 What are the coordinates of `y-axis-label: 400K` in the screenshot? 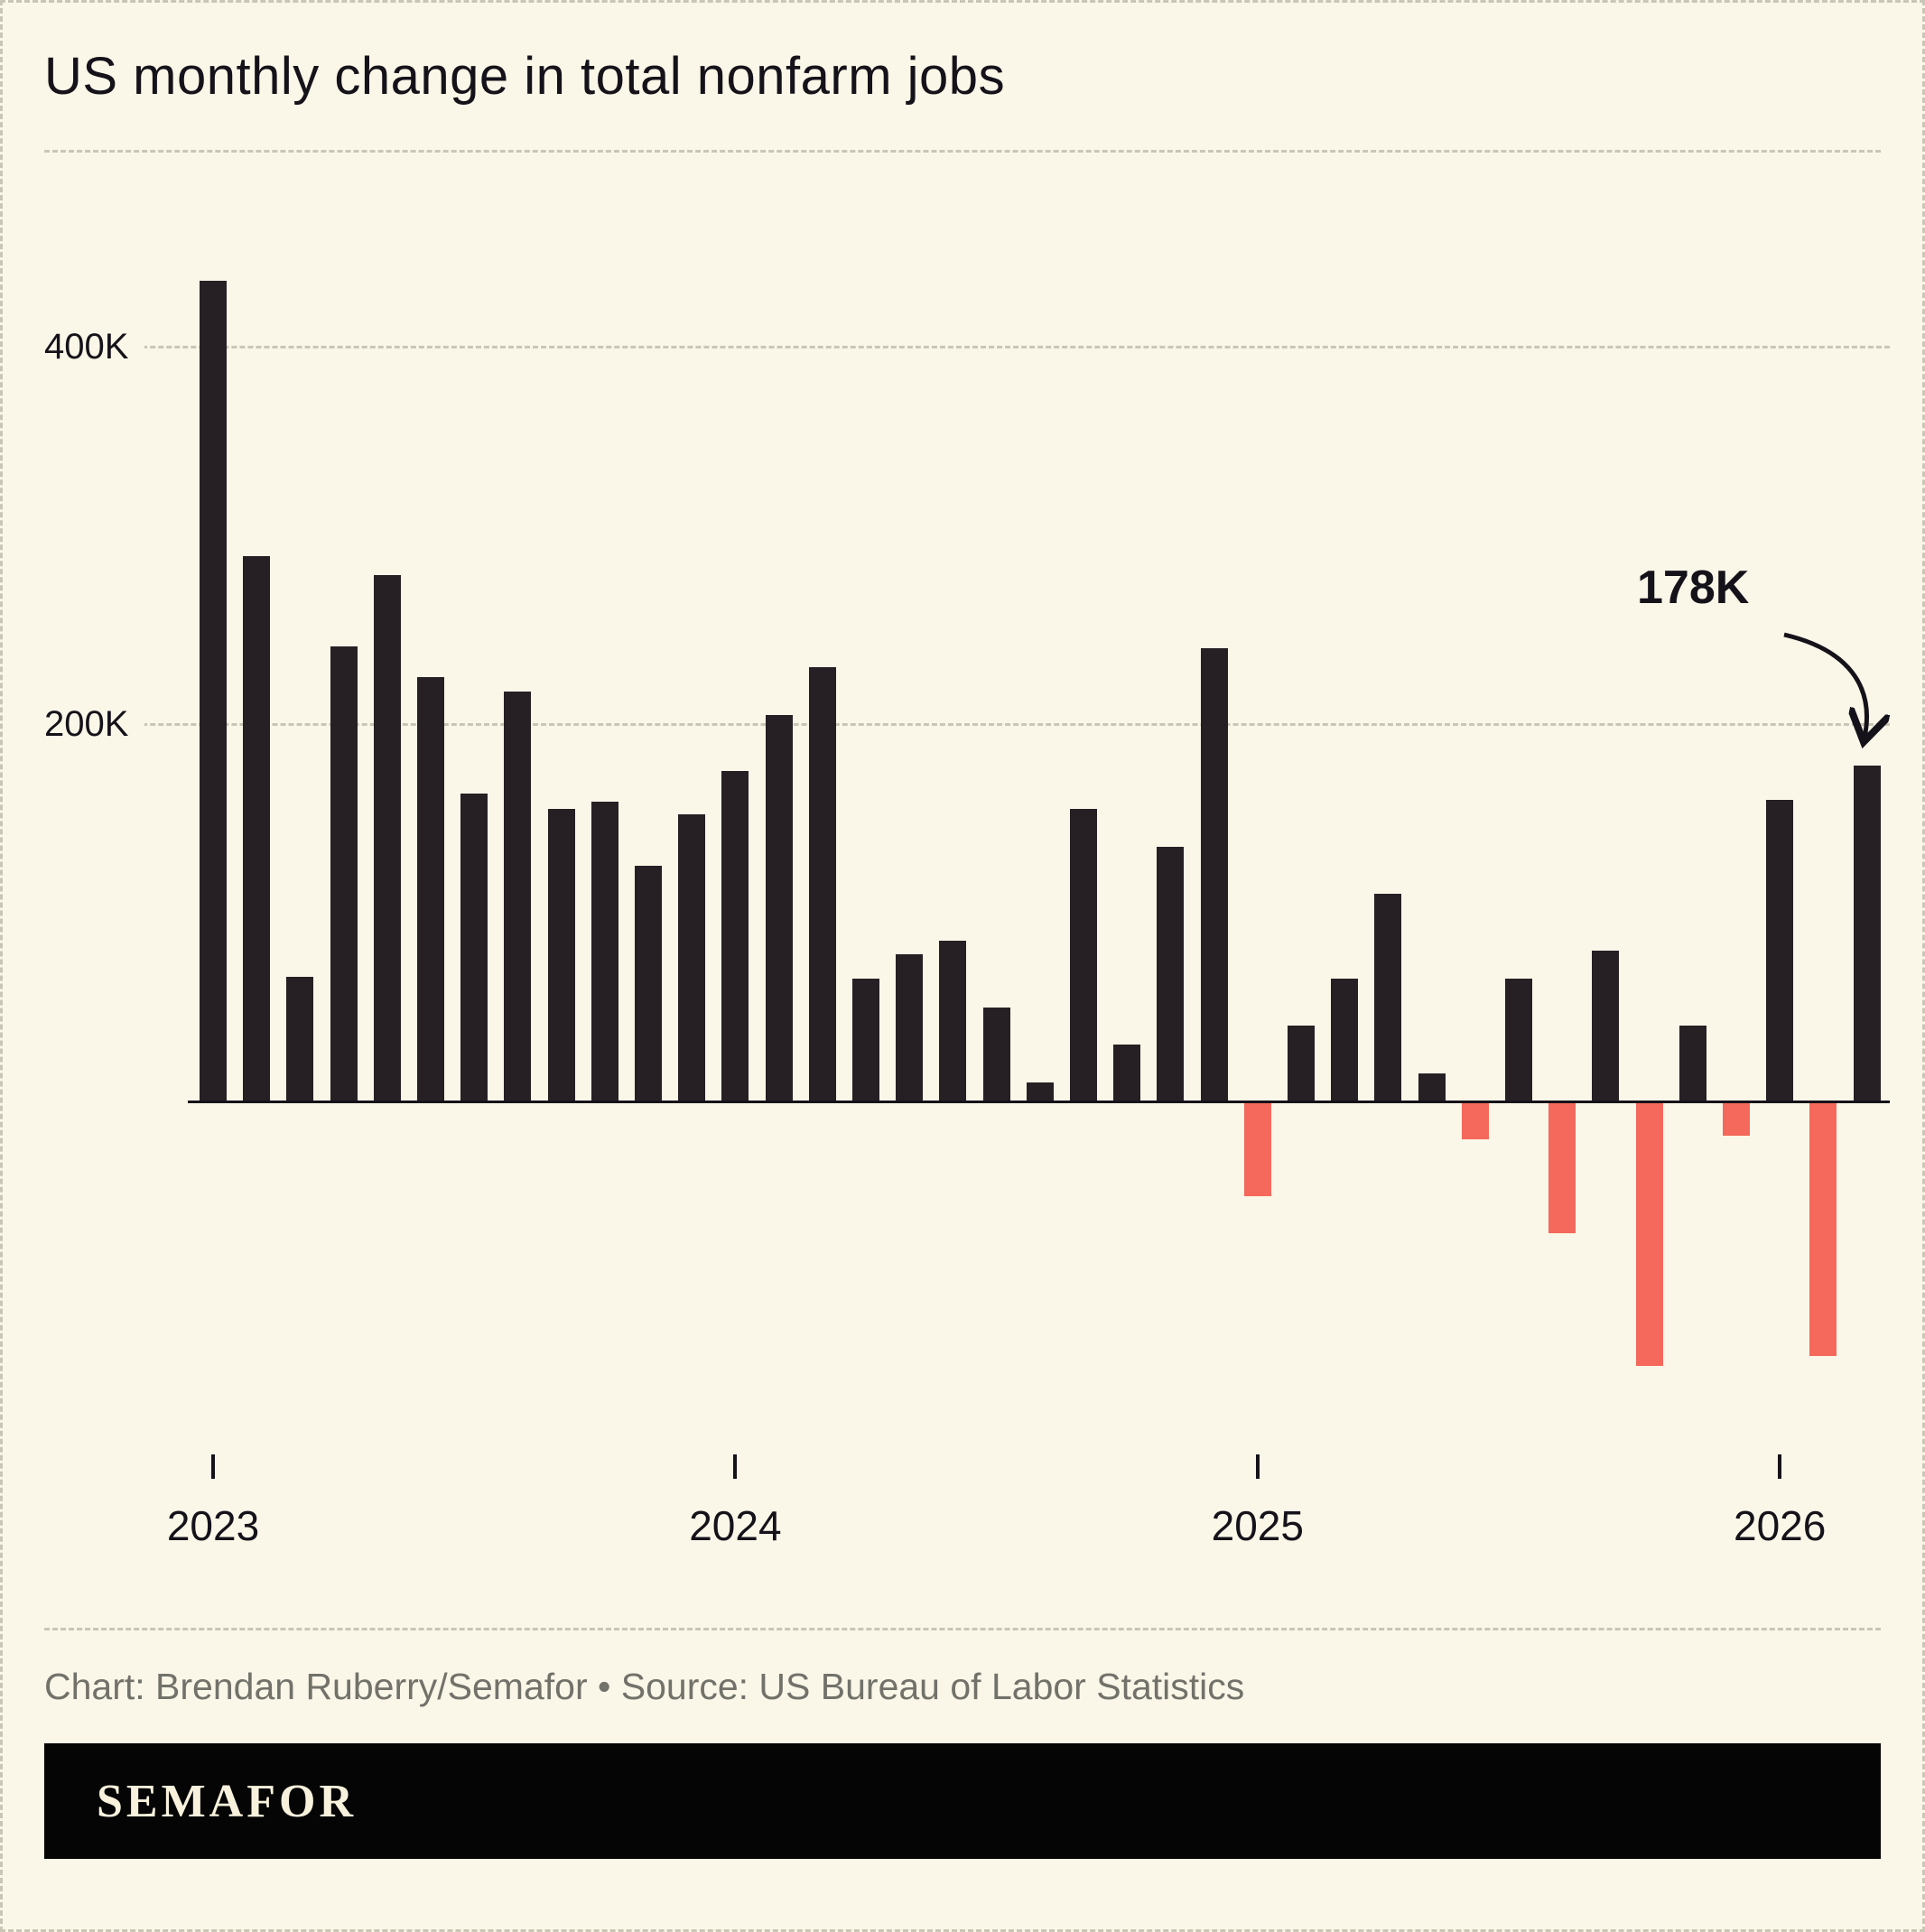 It's located at (94, 346).